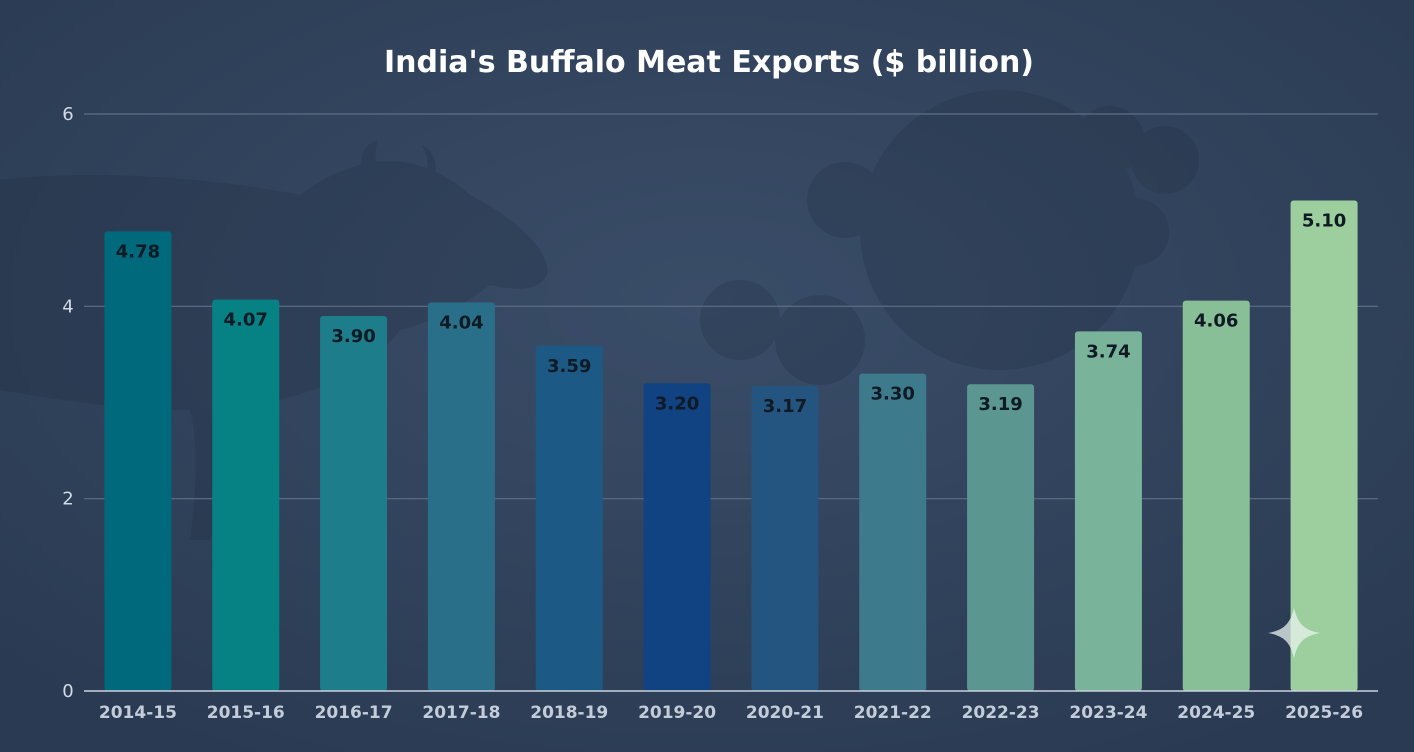  Describe the element at coordinates (1000, 404) in the screenshot. I see `value-label: 3.19` at that location.